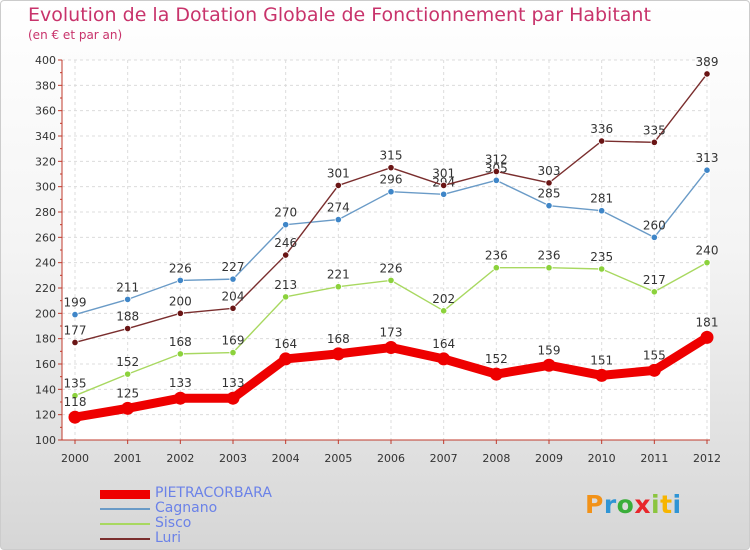 This screenshot has height=550, width=750. What do you see at coordinates (45, 111) in the screenshot?
I see `y-tick-label: 360` at bounding box center [45, 111].